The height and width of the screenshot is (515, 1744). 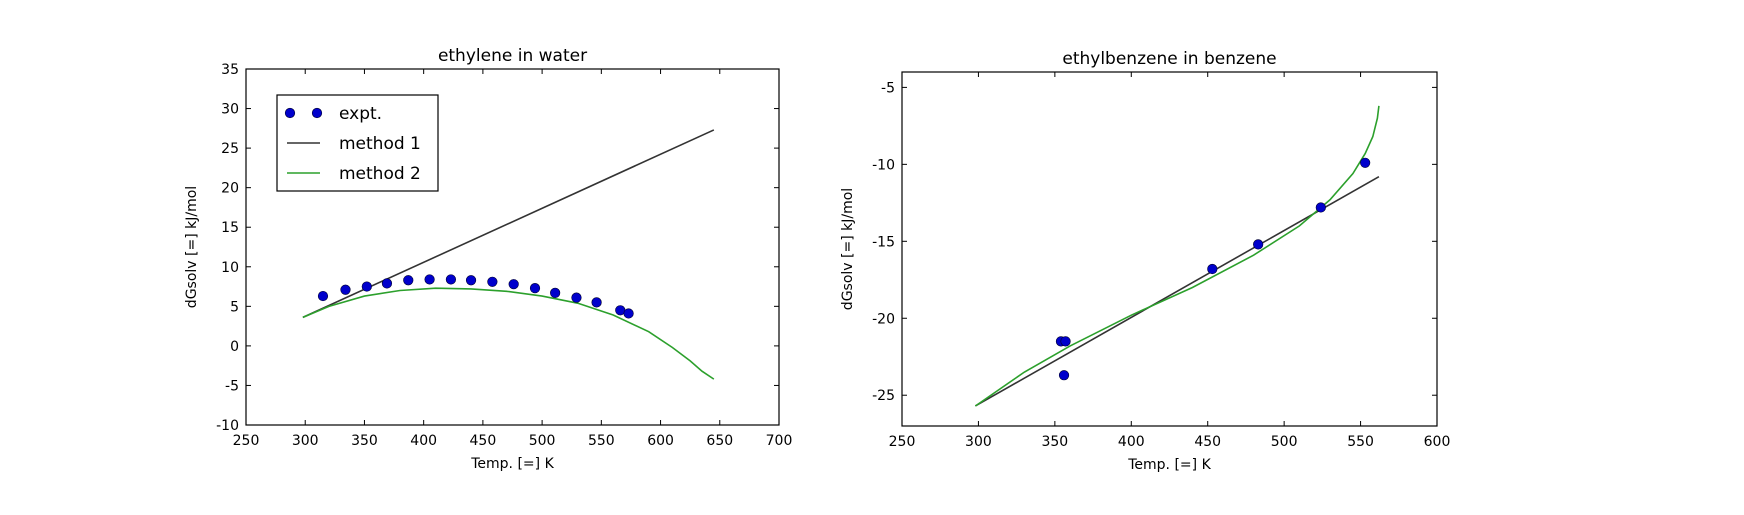 What do you see at coordinates (779, 441) in the screenshot?
I see `x-tick-label: 700` at bounding box center [779, 441].